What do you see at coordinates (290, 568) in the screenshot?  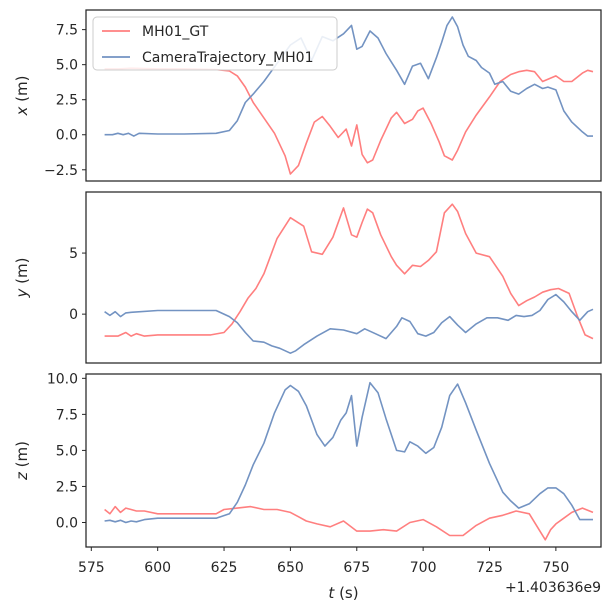 I see `x-tick-label: 650` at bounding box center [290, 568].